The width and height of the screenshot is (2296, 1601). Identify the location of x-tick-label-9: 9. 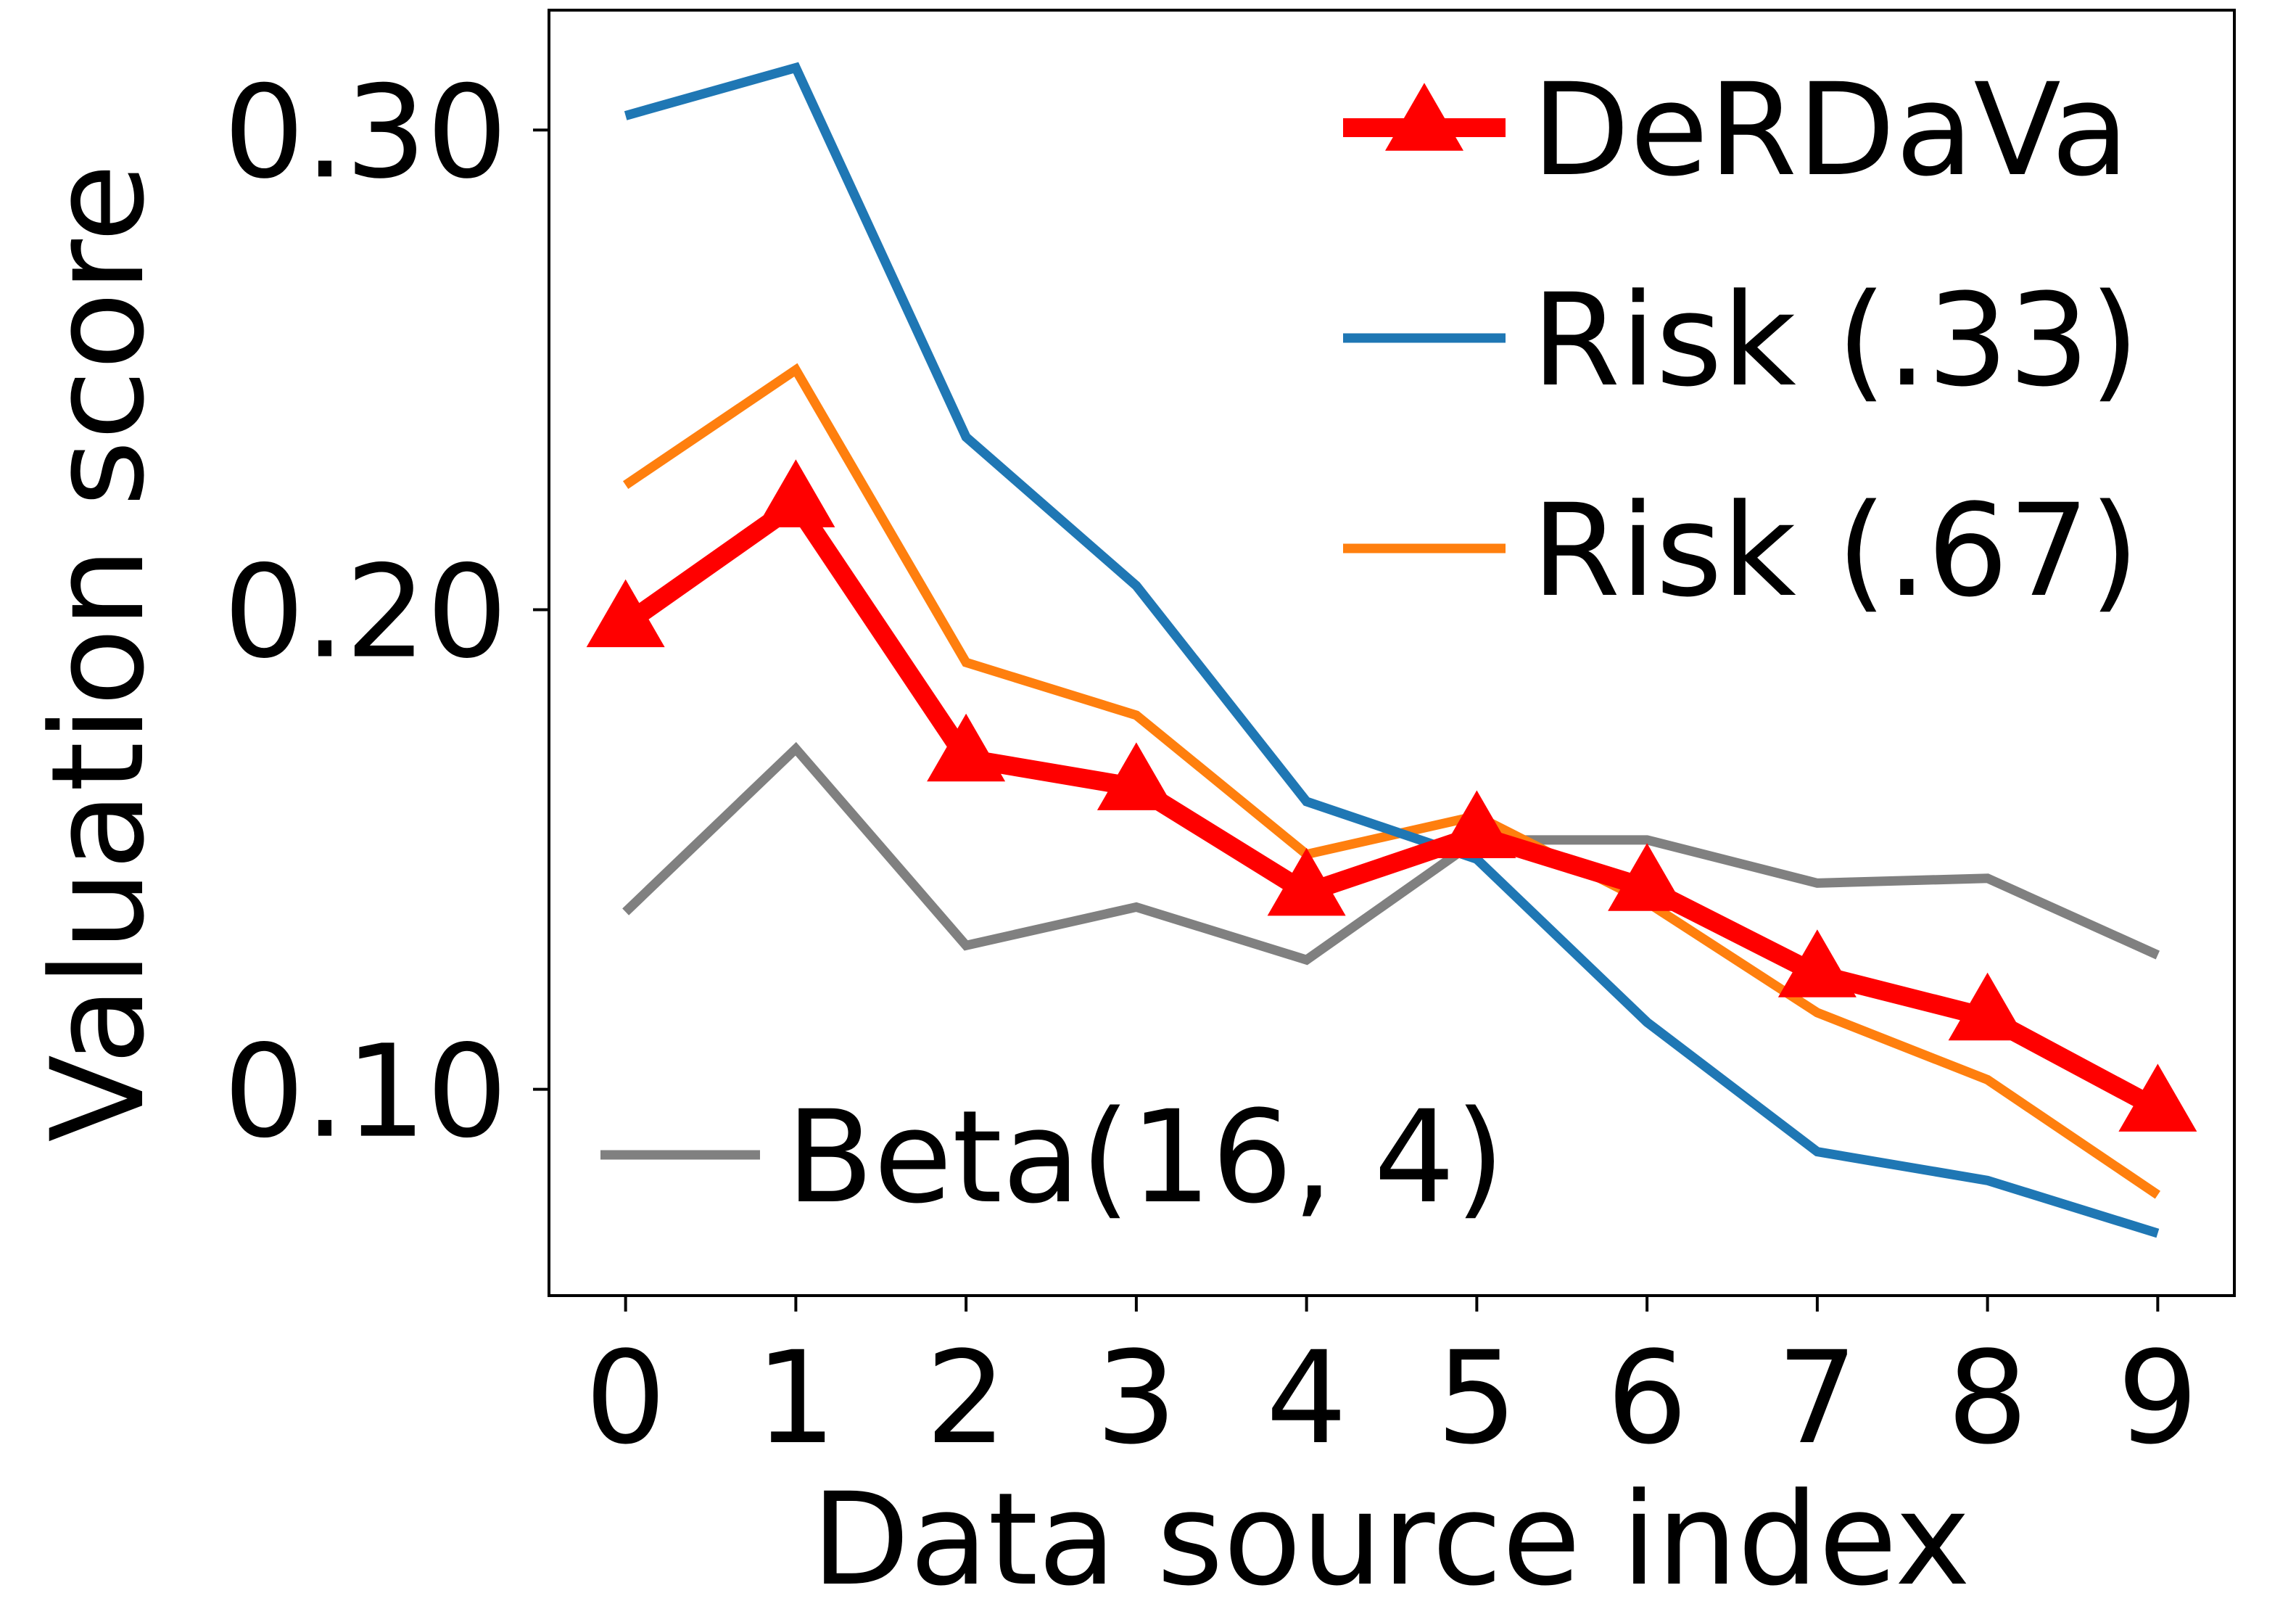
(2157, 1398).